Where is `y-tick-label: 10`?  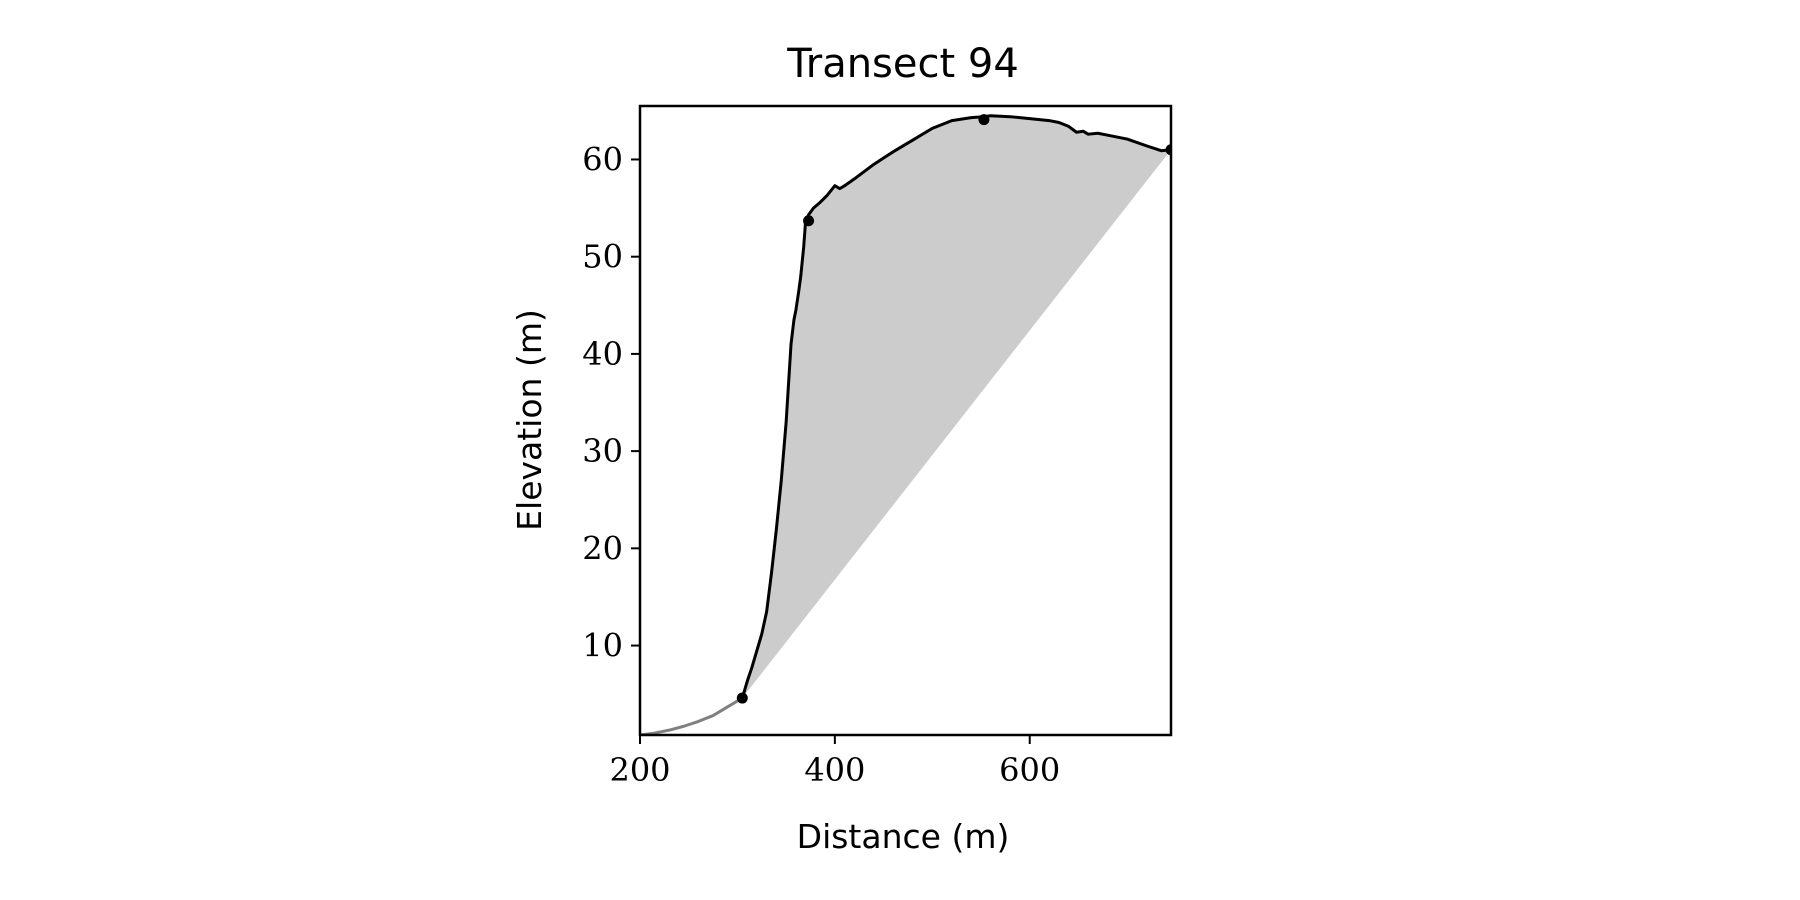 y-tick-label: 10 is located at coordinates (602, 646).